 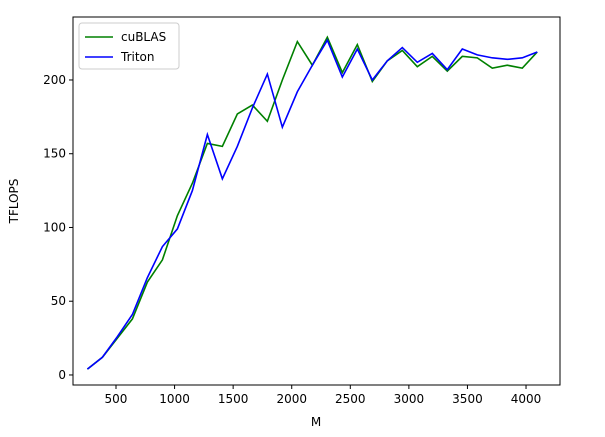 I want to click on x-tick-label: 1500, so click(x=233, y=399).